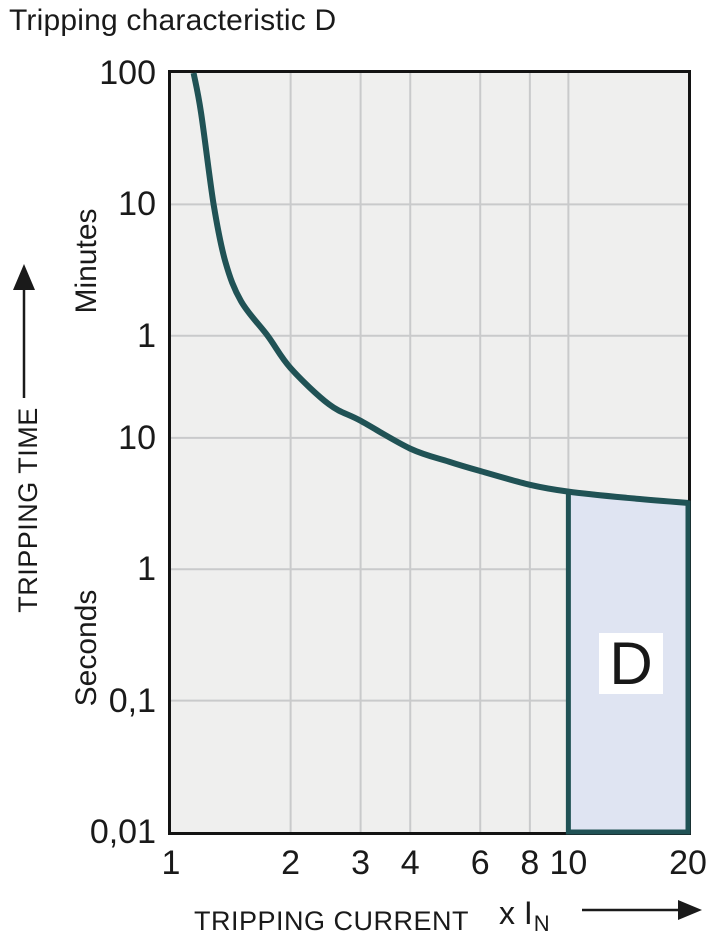 The image size is (720, 943). Describe the element at coordinates (516, 913) in the screenshot. I see `x-axis-unit-prefix: x I` at that location.